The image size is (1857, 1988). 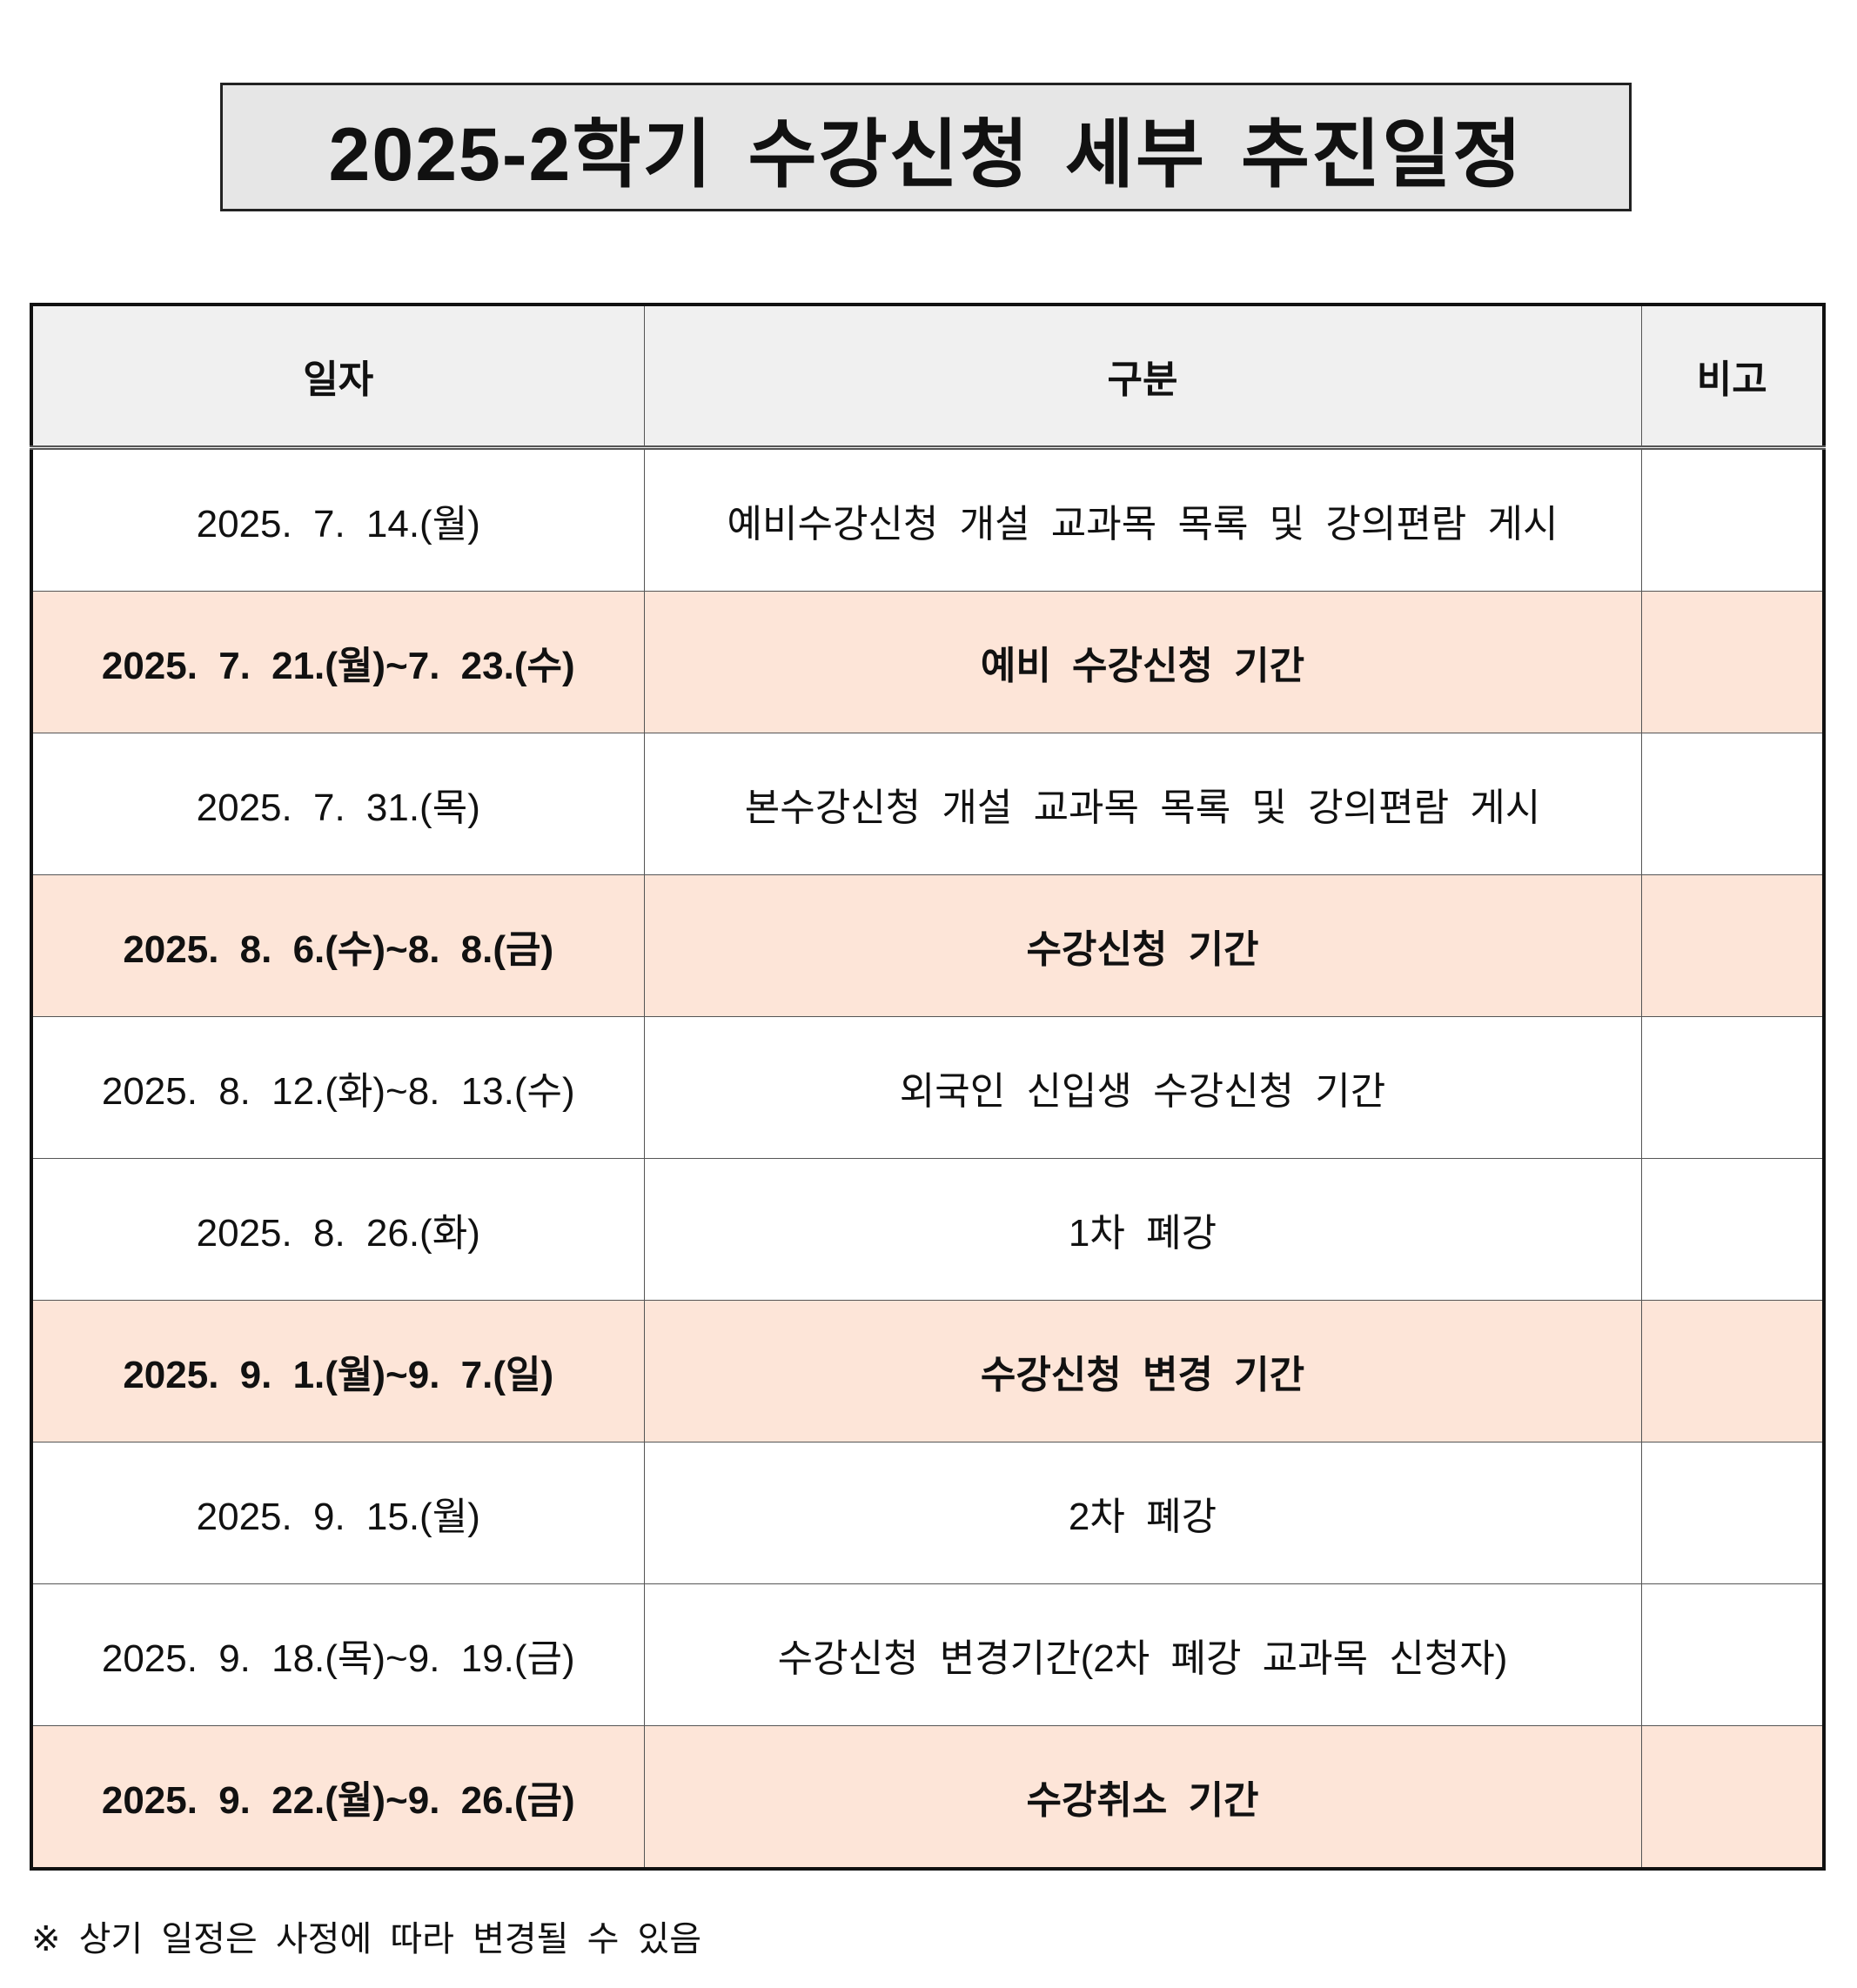 I want to click on title-box: 2025-2학기 수강신청 세부 추진일정, so click(x=926, y=147).